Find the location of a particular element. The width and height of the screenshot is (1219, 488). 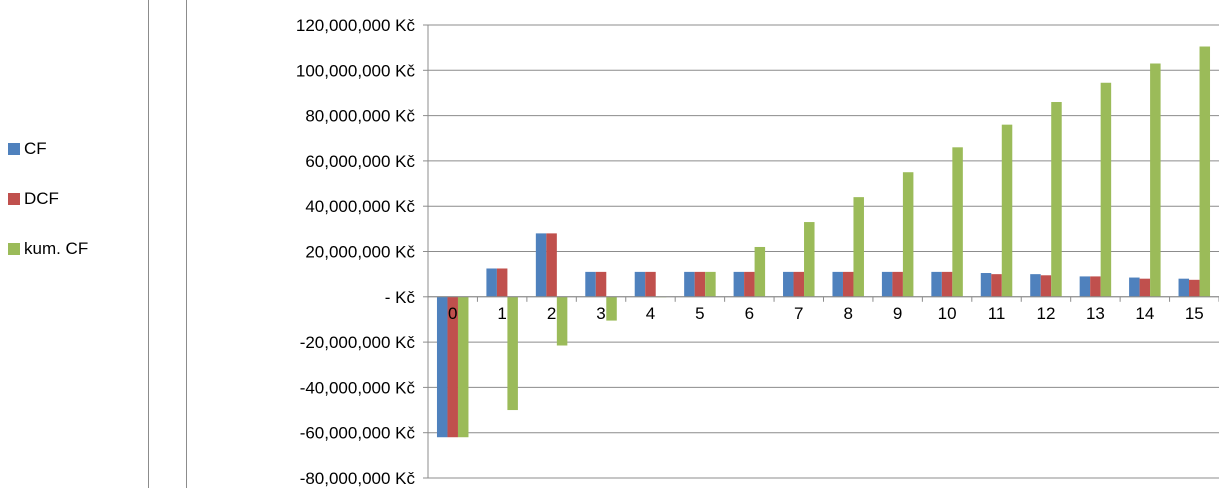

y-tick-label: -60,000,000 Kč is located at coordinates (358, 433).